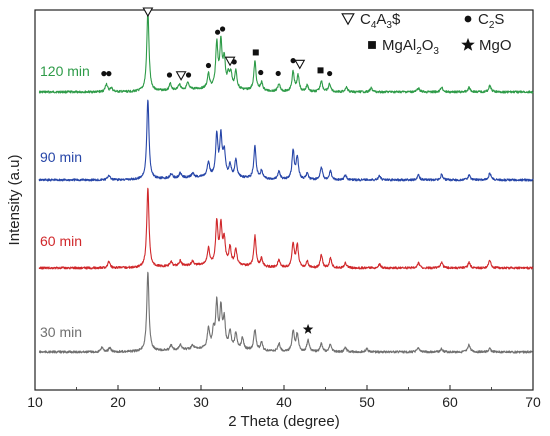 This screenshot has width=550, height=436. Describe the element at coordinates (348, 19) in the screenshot. I see `legend-triangle-icon` at that location.